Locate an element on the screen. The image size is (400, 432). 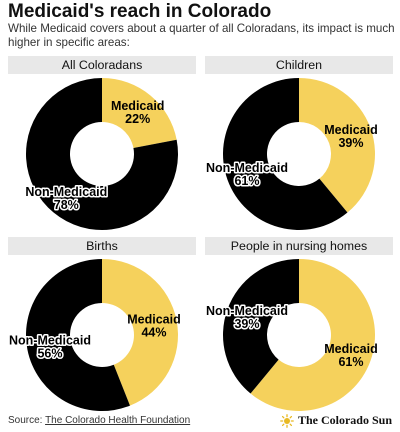
sun-icon is located at coordinates (287, 420).